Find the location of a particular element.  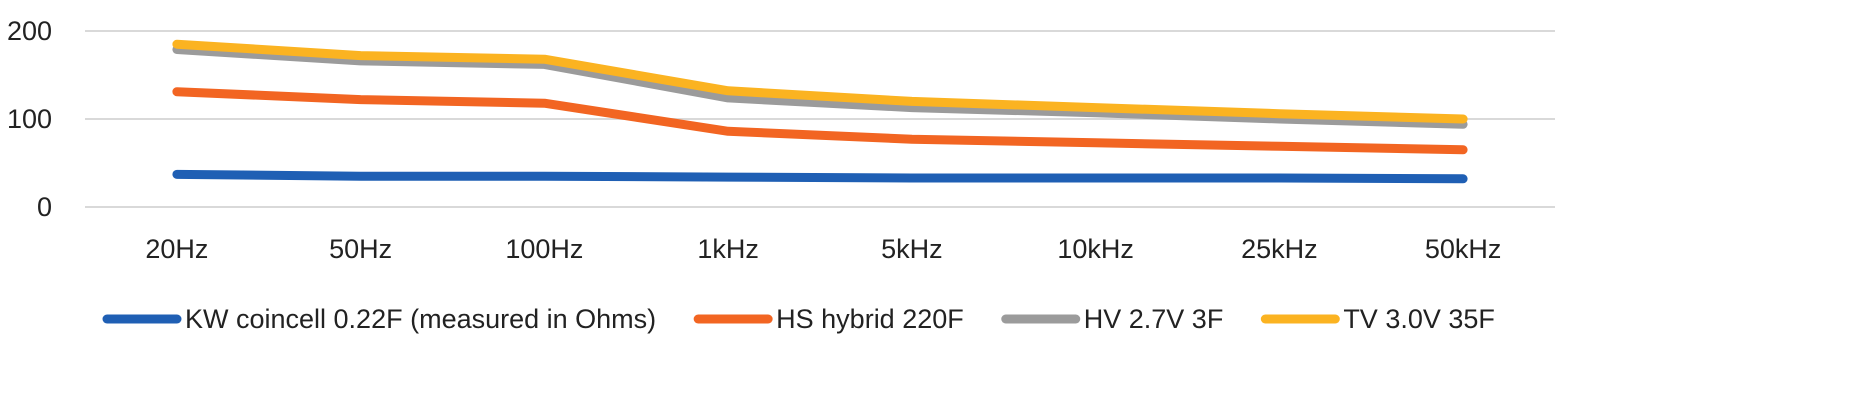

legend-item-2: HV 2.7V 3F is located at coordinates (1112, 319).